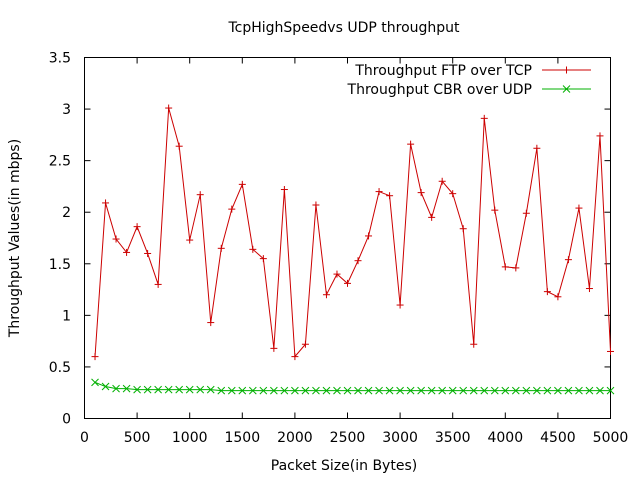 The image size is (640, 480). What do you see at coordinates (566, 70) in the screenshot?
I see `legend-marker-tcp` at bounding box center [566, 70].